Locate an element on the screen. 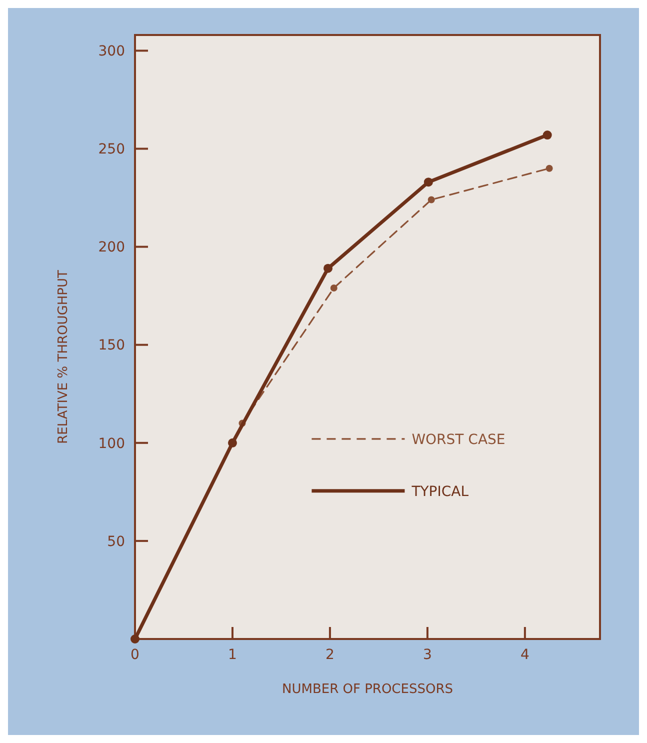 The image size is (647, 743). y-tick-label: 300 is located at coordinates (111, 52).